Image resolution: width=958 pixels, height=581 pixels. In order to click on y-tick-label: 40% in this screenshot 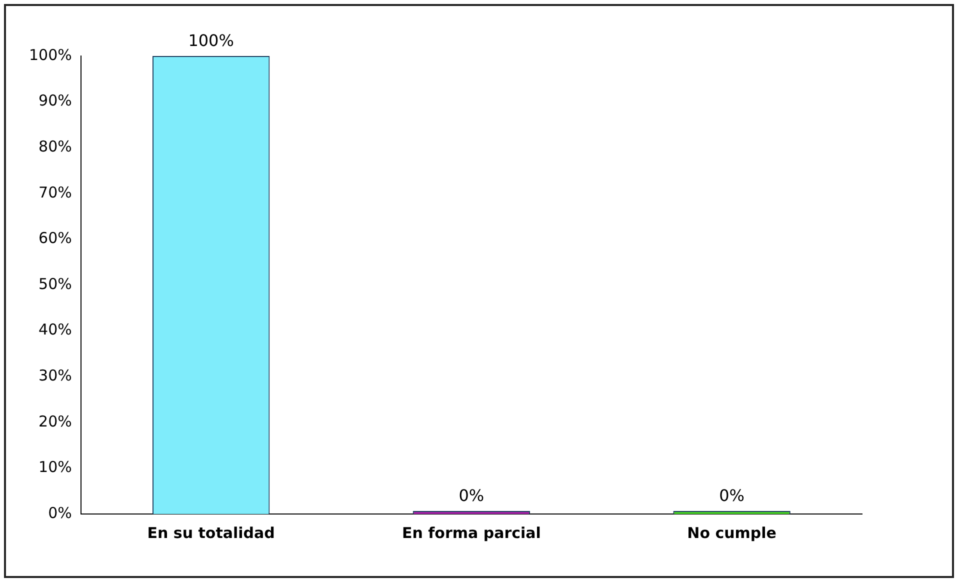, I will do `click(55, 329)`.